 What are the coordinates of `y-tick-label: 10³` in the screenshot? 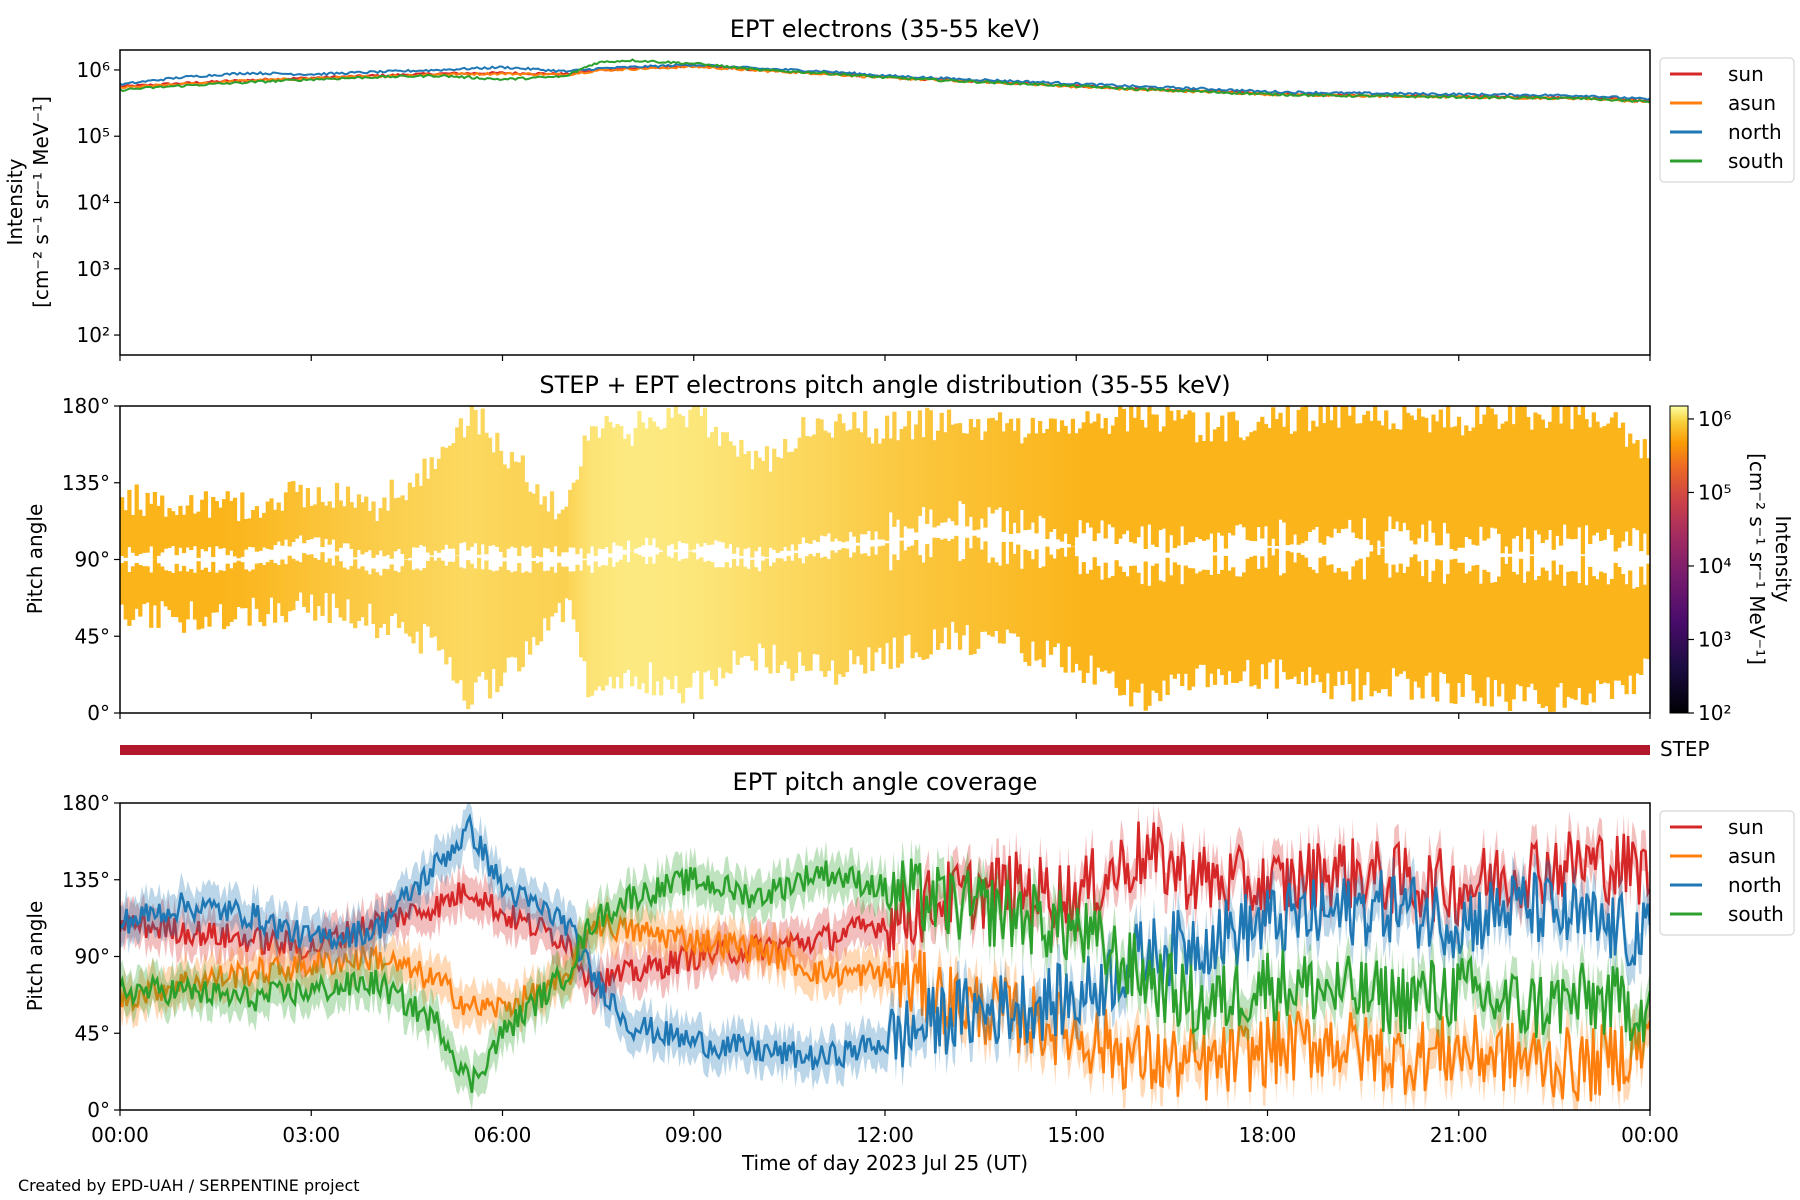 It's located at (93, 269).